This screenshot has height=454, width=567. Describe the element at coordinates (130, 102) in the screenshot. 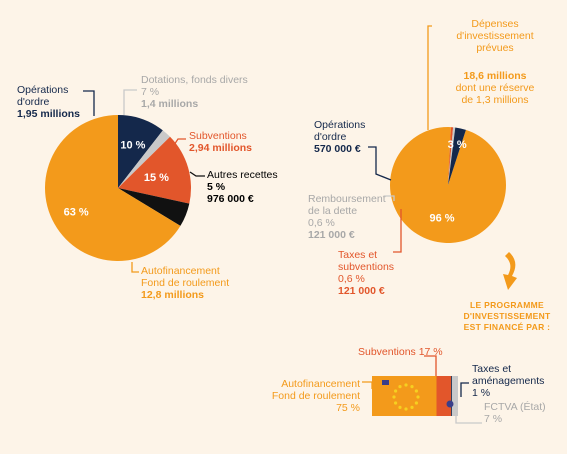

I see `left-dotations-leader` at that location.